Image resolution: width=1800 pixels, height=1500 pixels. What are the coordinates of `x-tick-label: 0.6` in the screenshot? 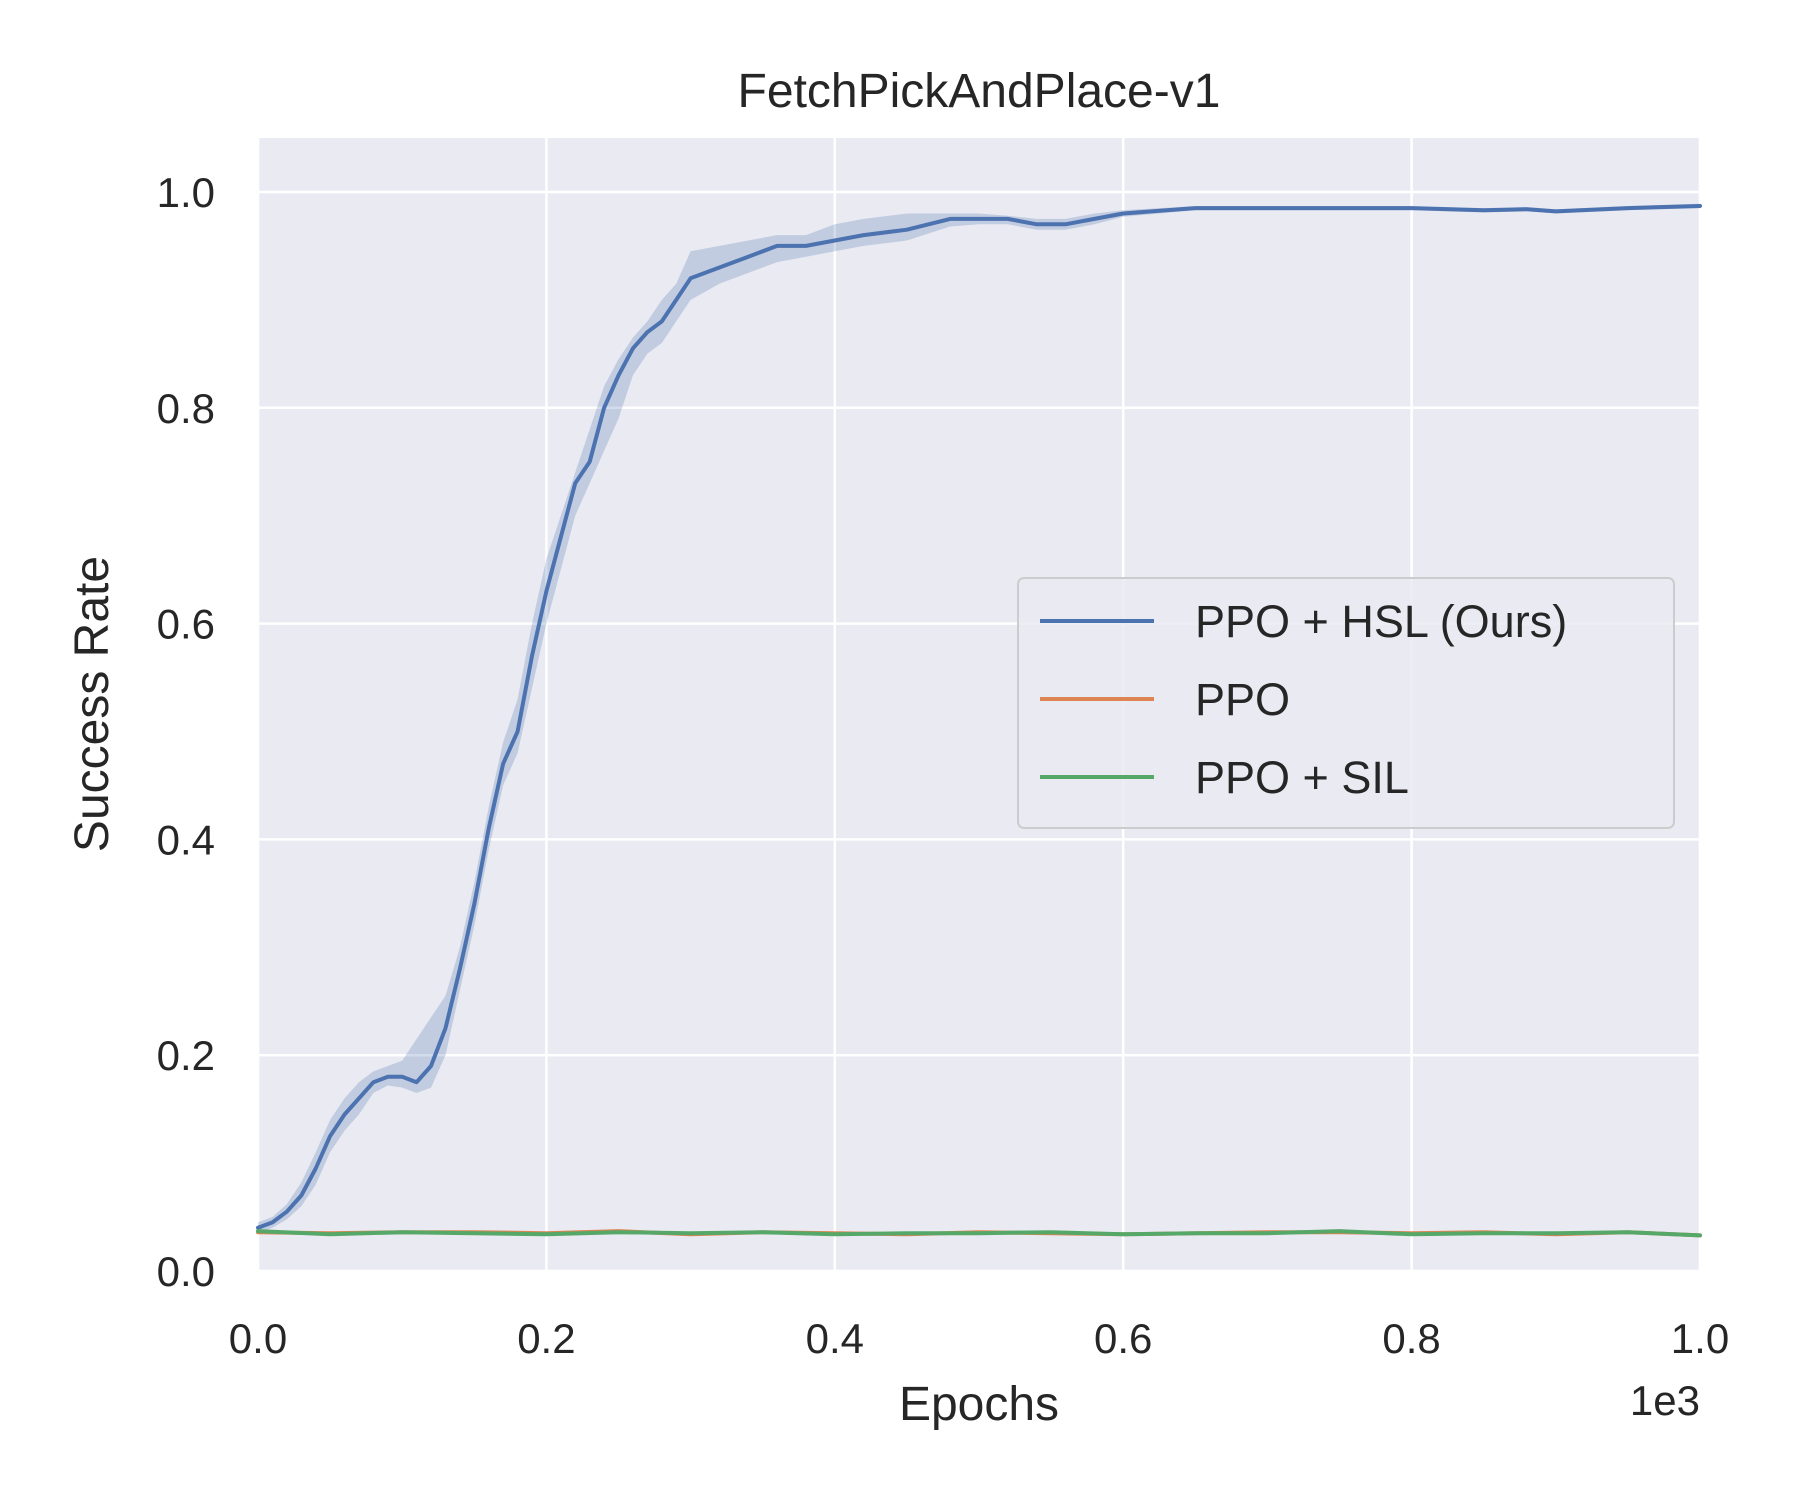 It's located at (1123, 1338).